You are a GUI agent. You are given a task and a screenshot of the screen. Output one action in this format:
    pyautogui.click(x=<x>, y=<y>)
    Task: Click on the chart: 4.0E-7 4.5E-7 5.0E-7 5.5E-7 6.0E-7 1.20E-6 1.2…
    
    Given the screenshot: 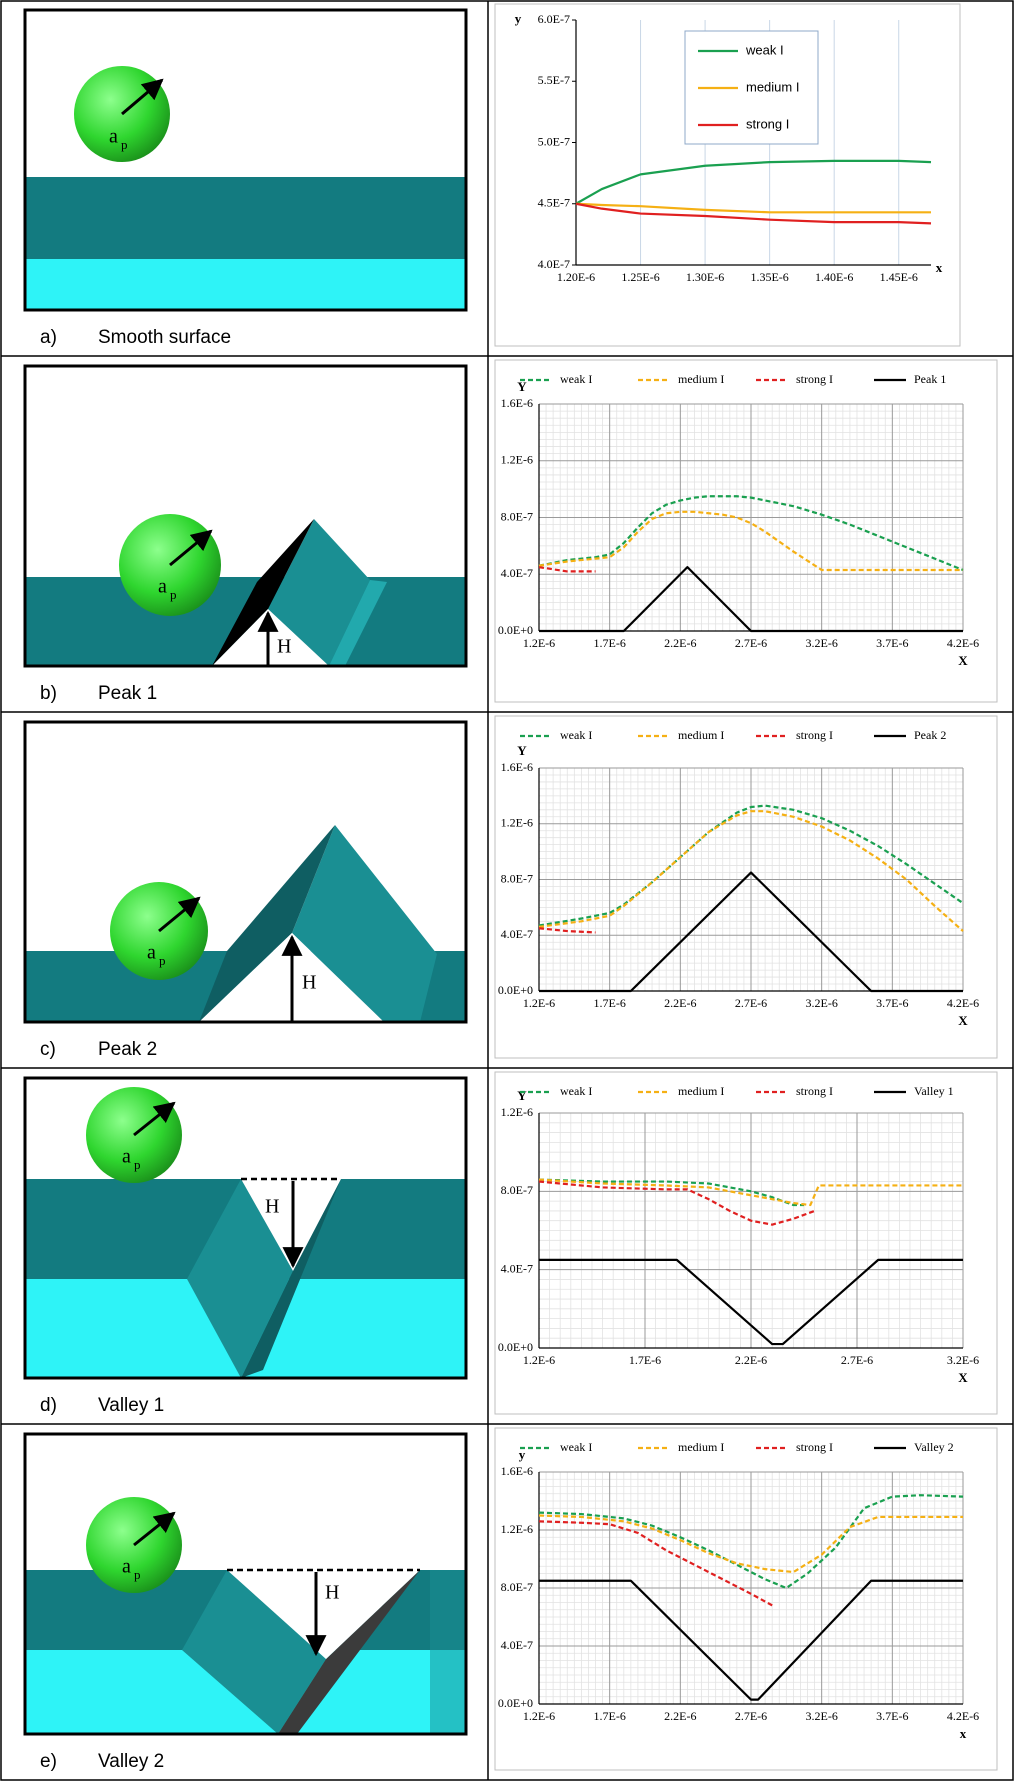 What is the action you would take?
    pyautogui.click(x=727, y=175)
    